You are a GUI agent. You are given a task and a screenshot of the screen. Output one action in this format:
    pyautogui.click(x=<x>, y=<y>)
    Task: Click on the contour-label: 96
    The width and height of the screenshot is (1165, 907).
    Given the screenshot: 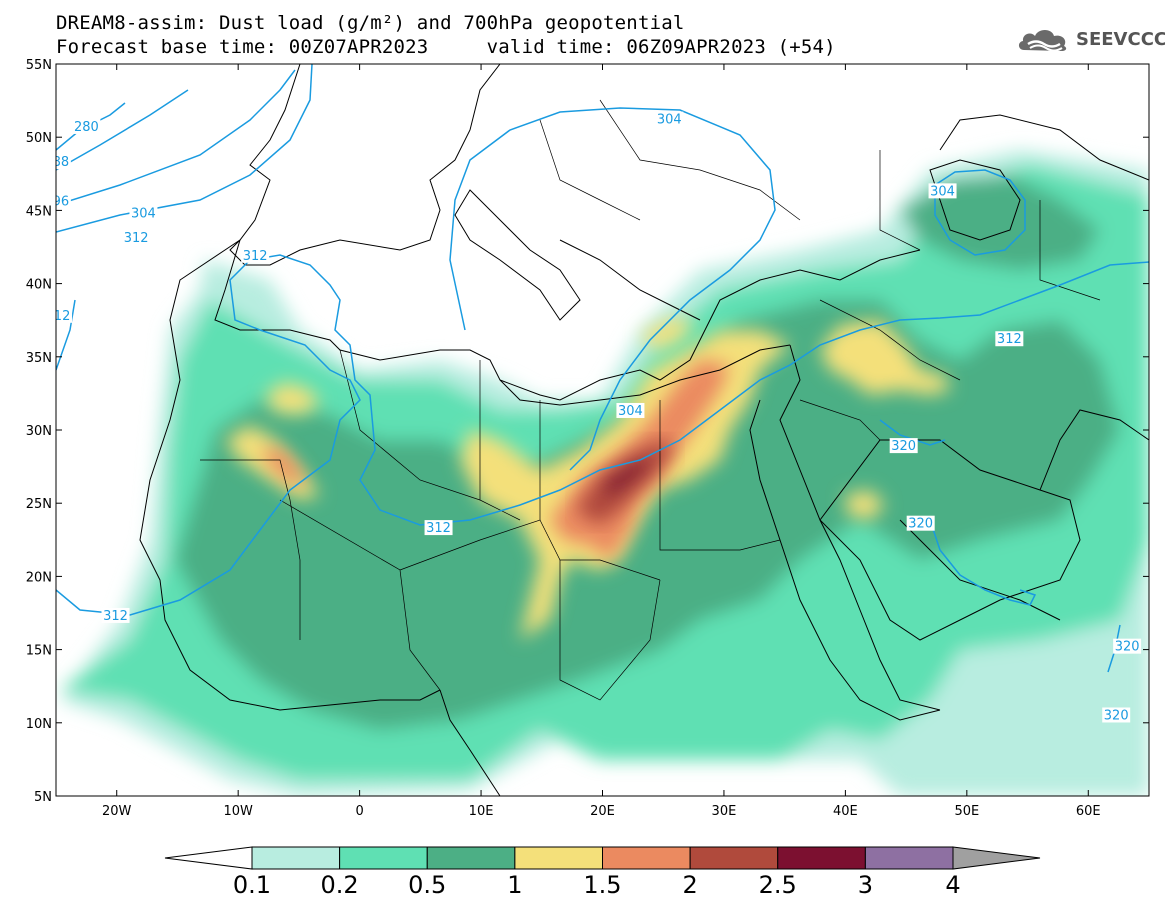 What is the action you would take?
    pyautogui.click(x=61, y=202)
    